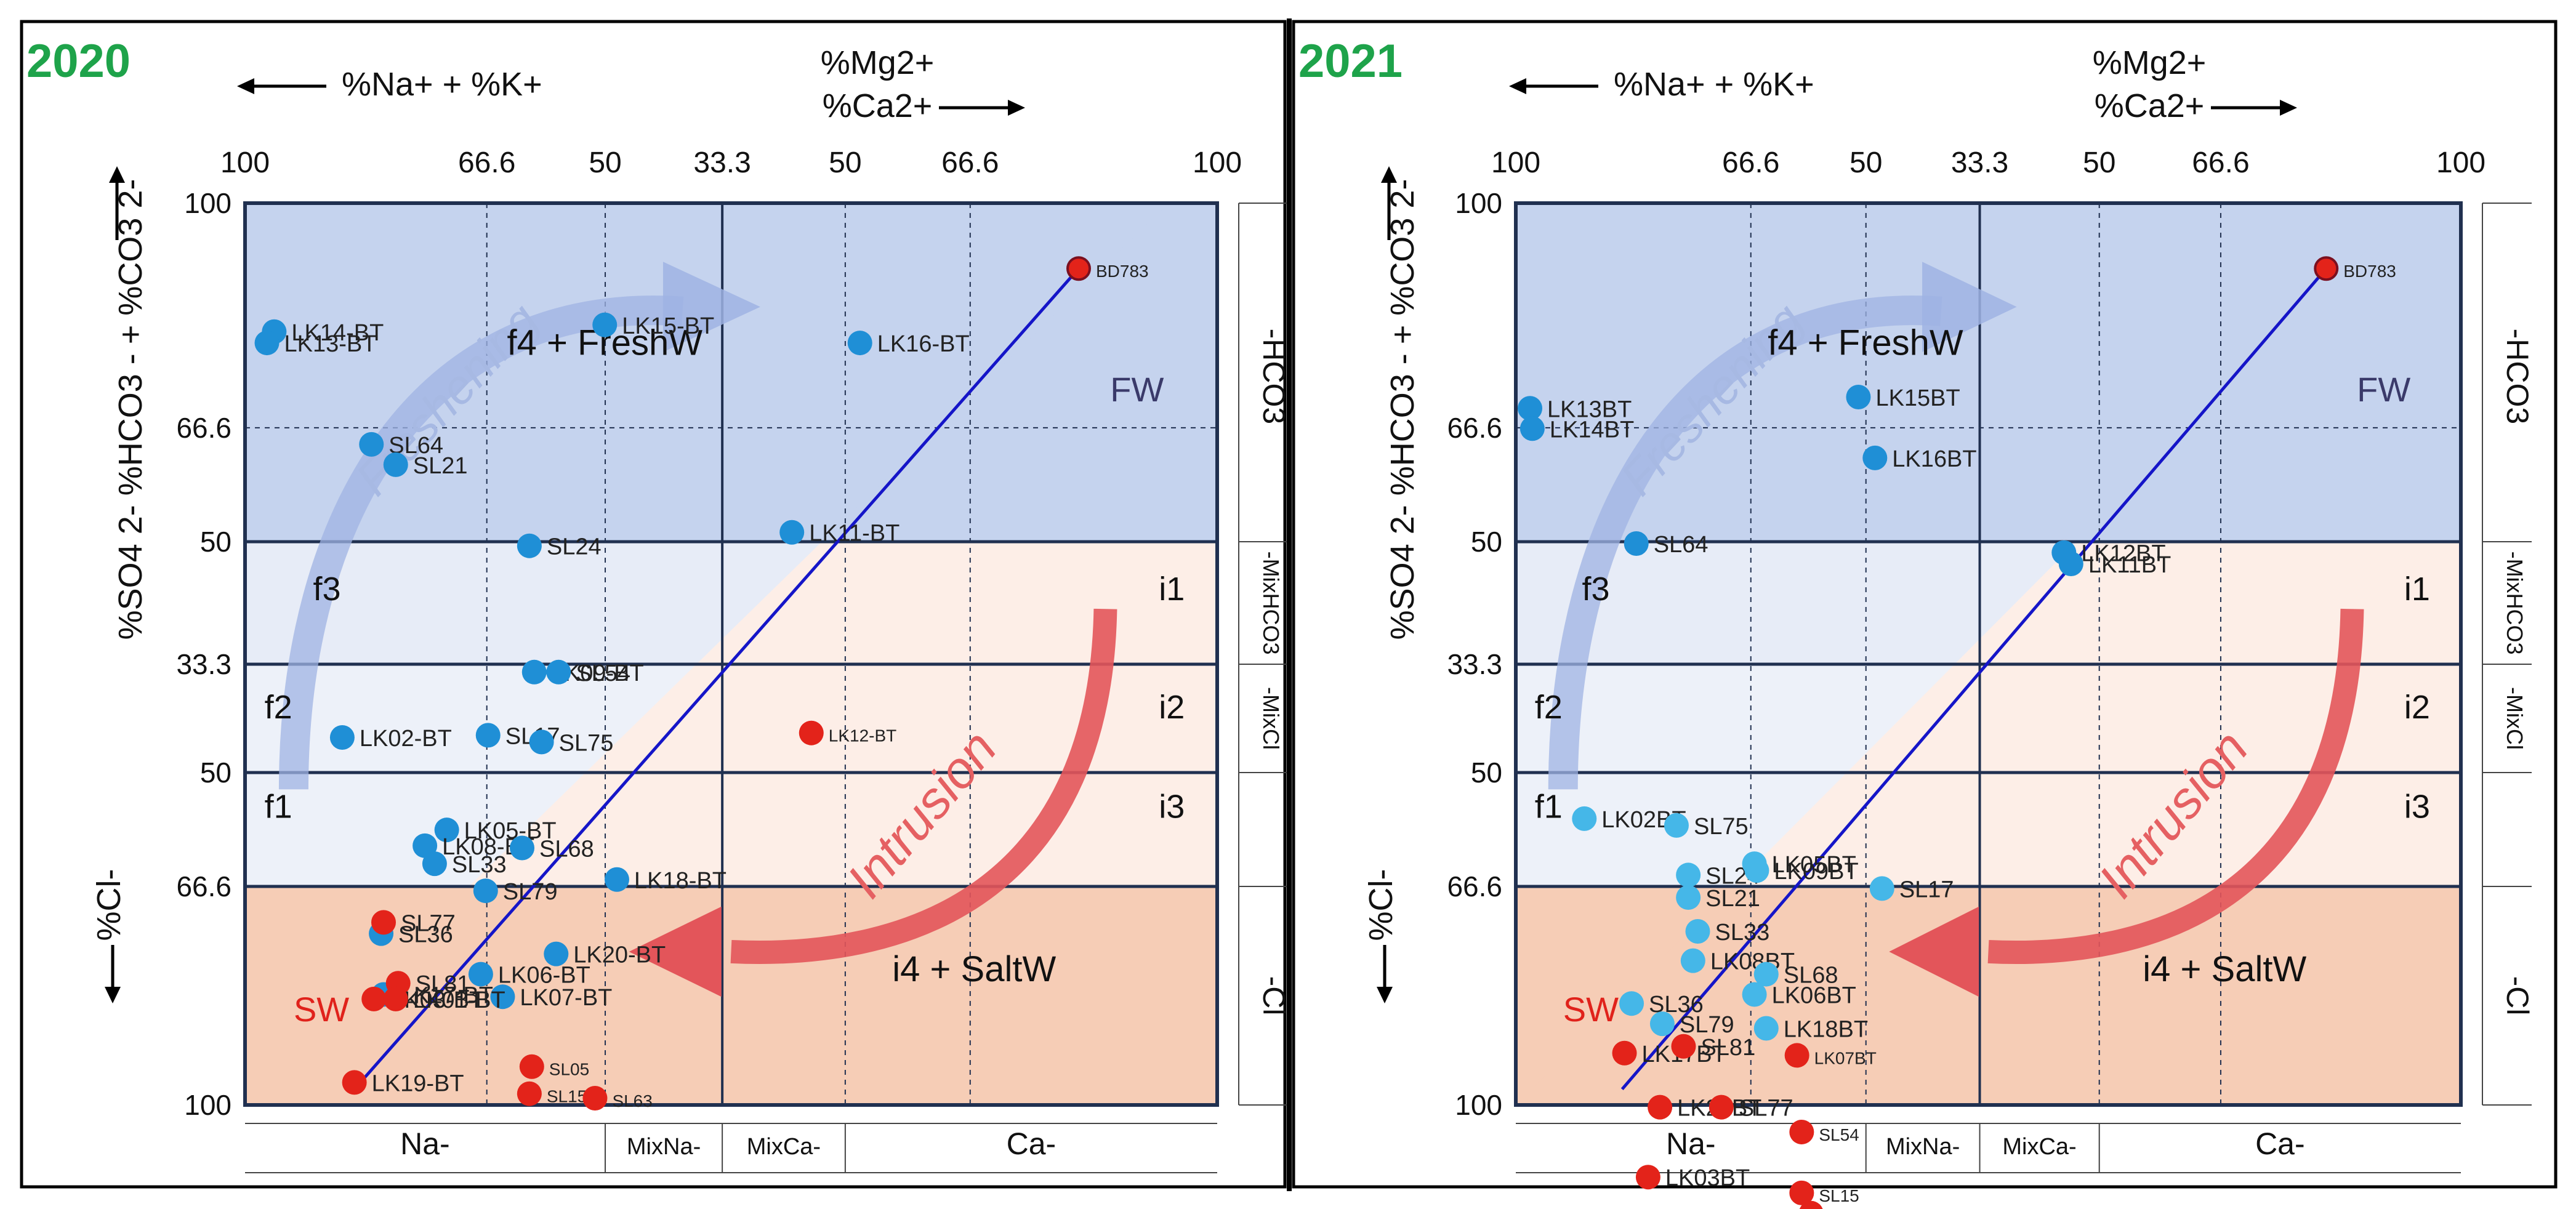  Describe the element at coordinates (278, 807) in the screenshot. I see `zone-label: f1` at that location.